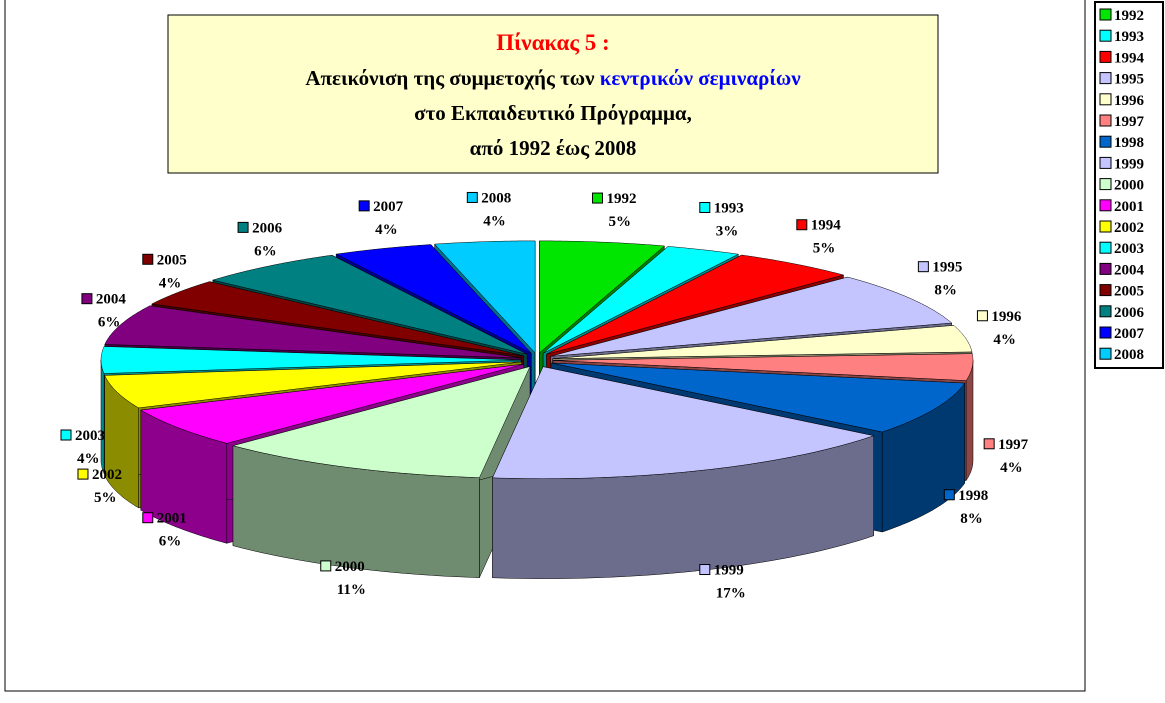 The image size is (1165, 703). Describe the element at coordinates (729, 571) in the screenshot. I see `data-label-year: 1999` at that location.